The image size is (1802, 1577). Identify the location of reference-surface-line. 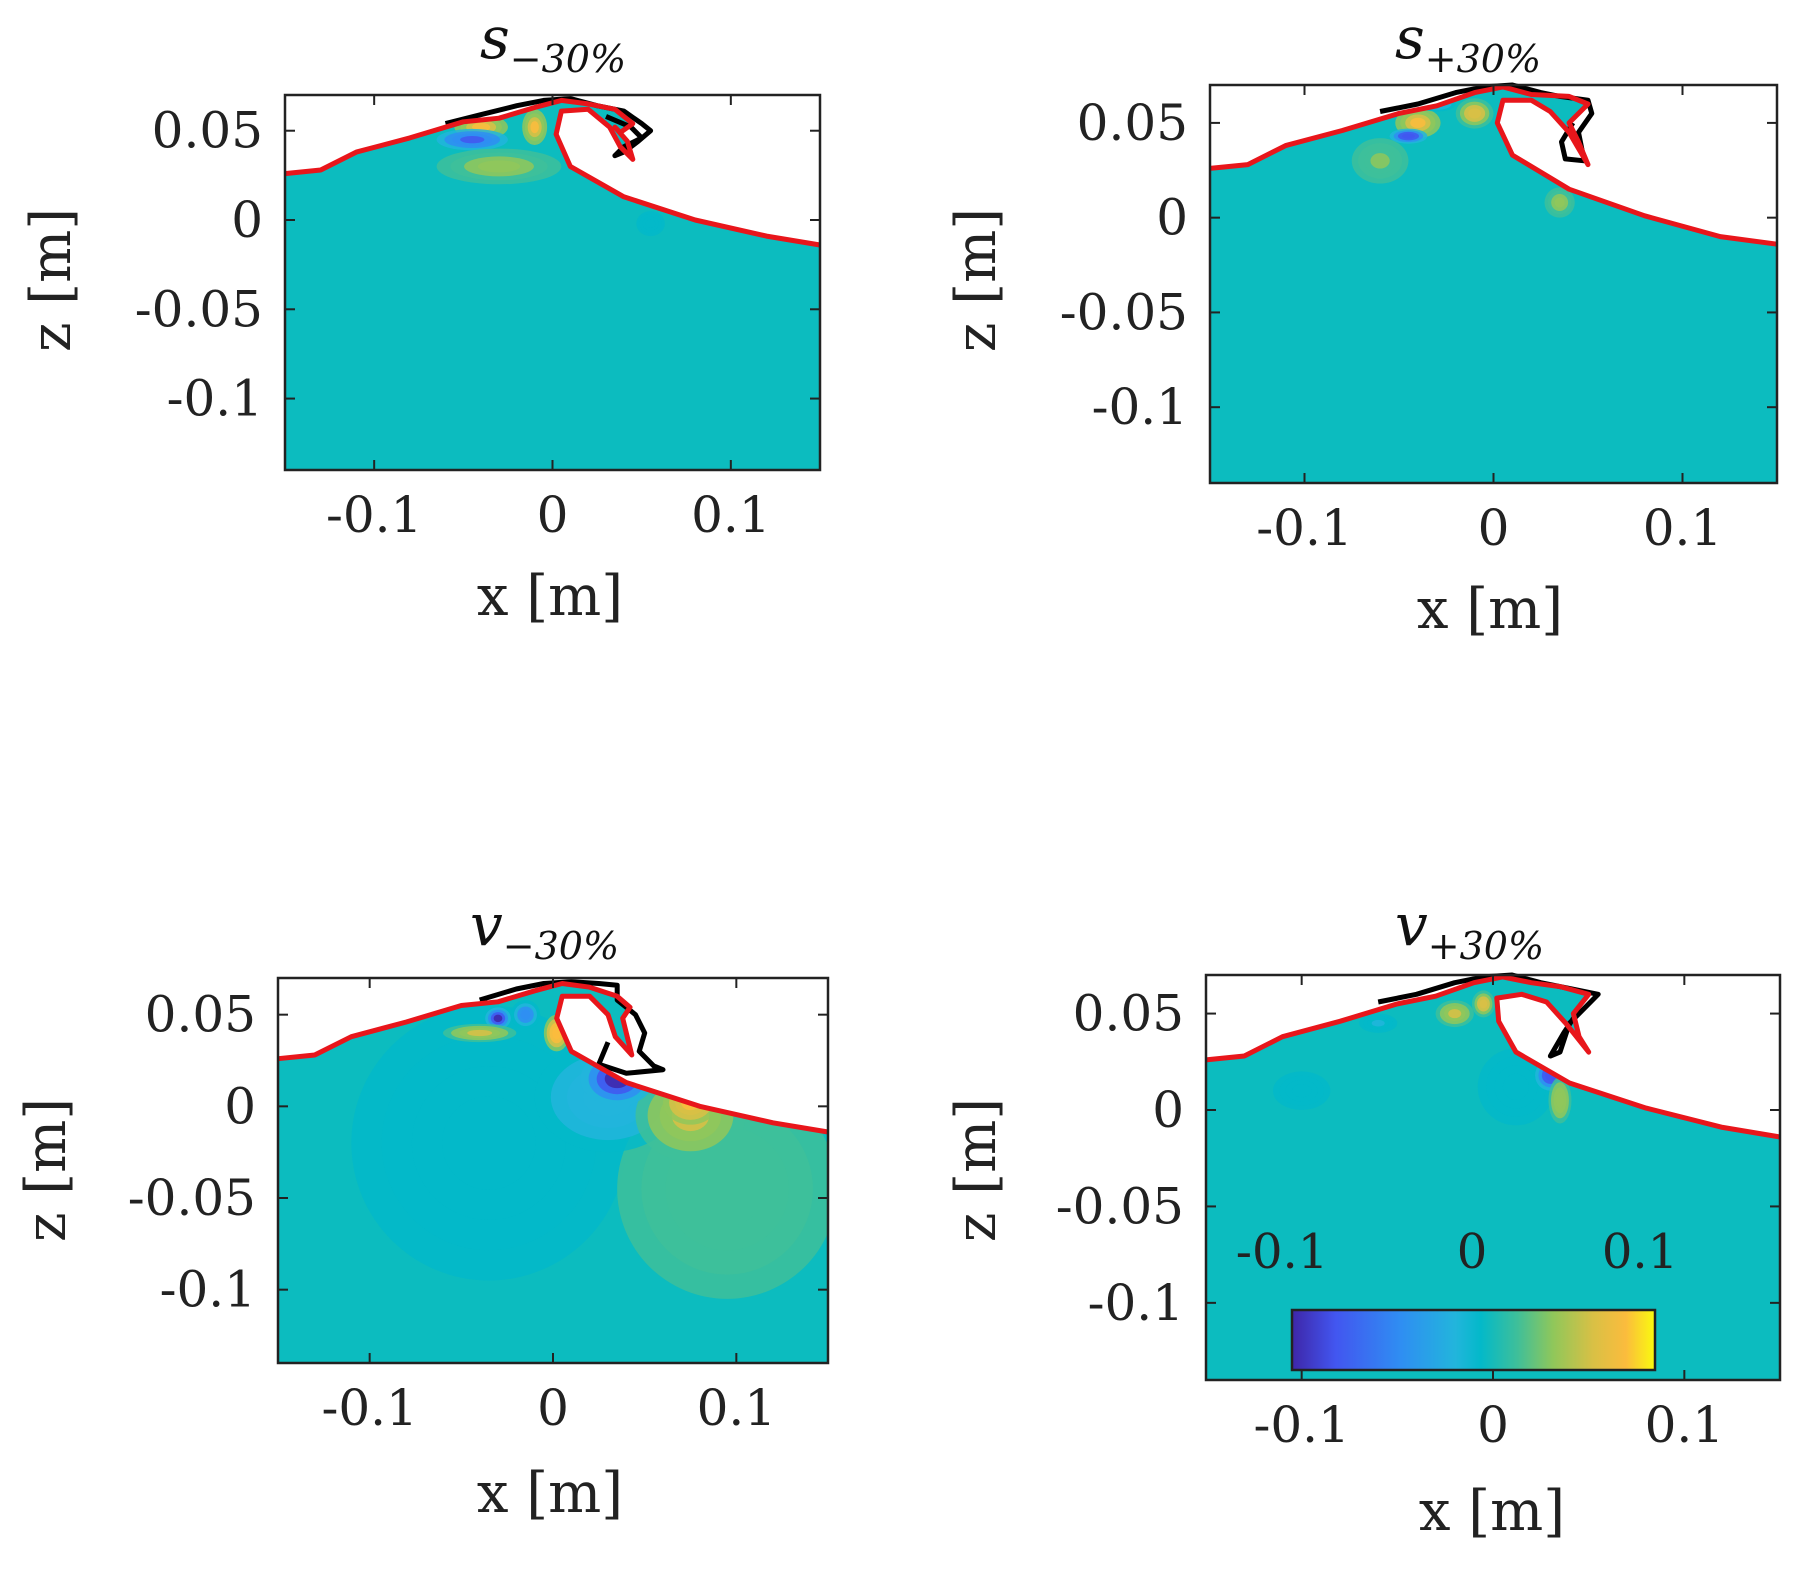
(549, 127).